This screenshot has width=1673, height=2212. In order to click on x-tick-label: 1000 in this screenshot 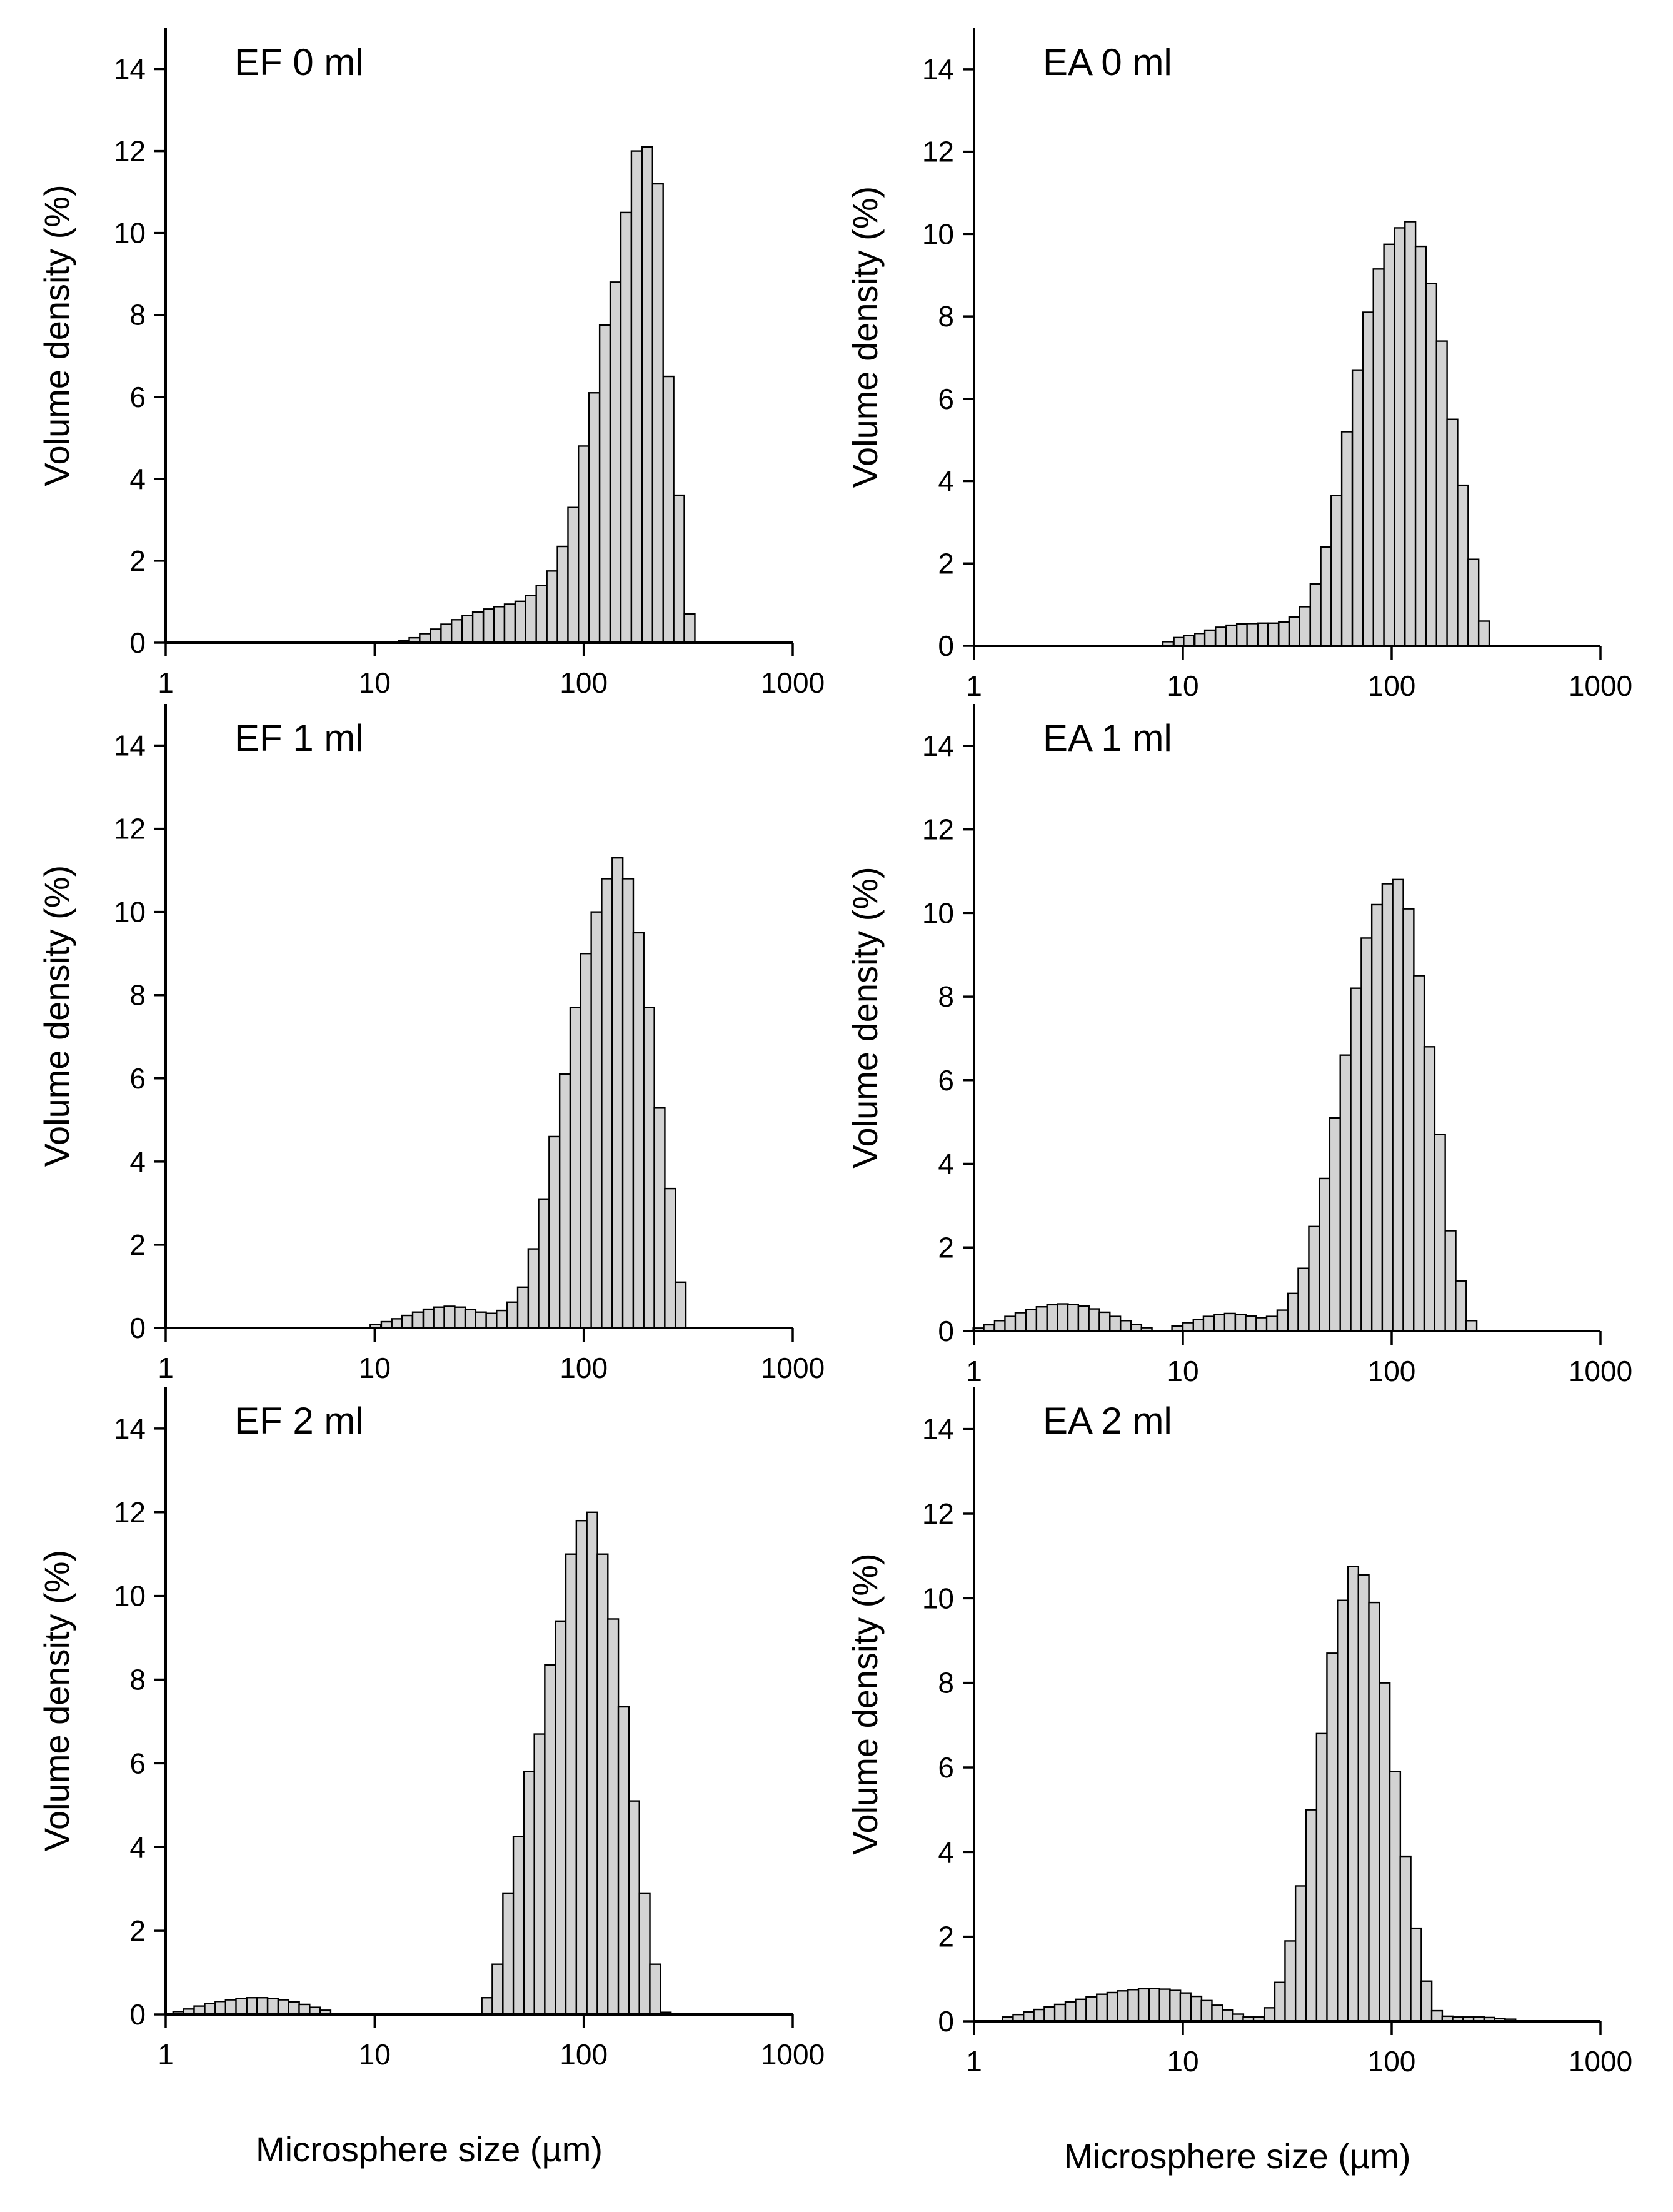, I will do `click(1601, 1371)`.